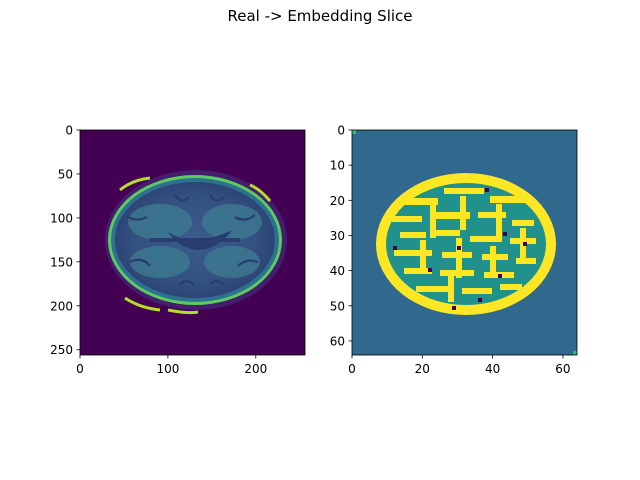  Describe the element at coordinates (61, 262) in the screenshot. I see `left-y-tick-label: 150` at that location.